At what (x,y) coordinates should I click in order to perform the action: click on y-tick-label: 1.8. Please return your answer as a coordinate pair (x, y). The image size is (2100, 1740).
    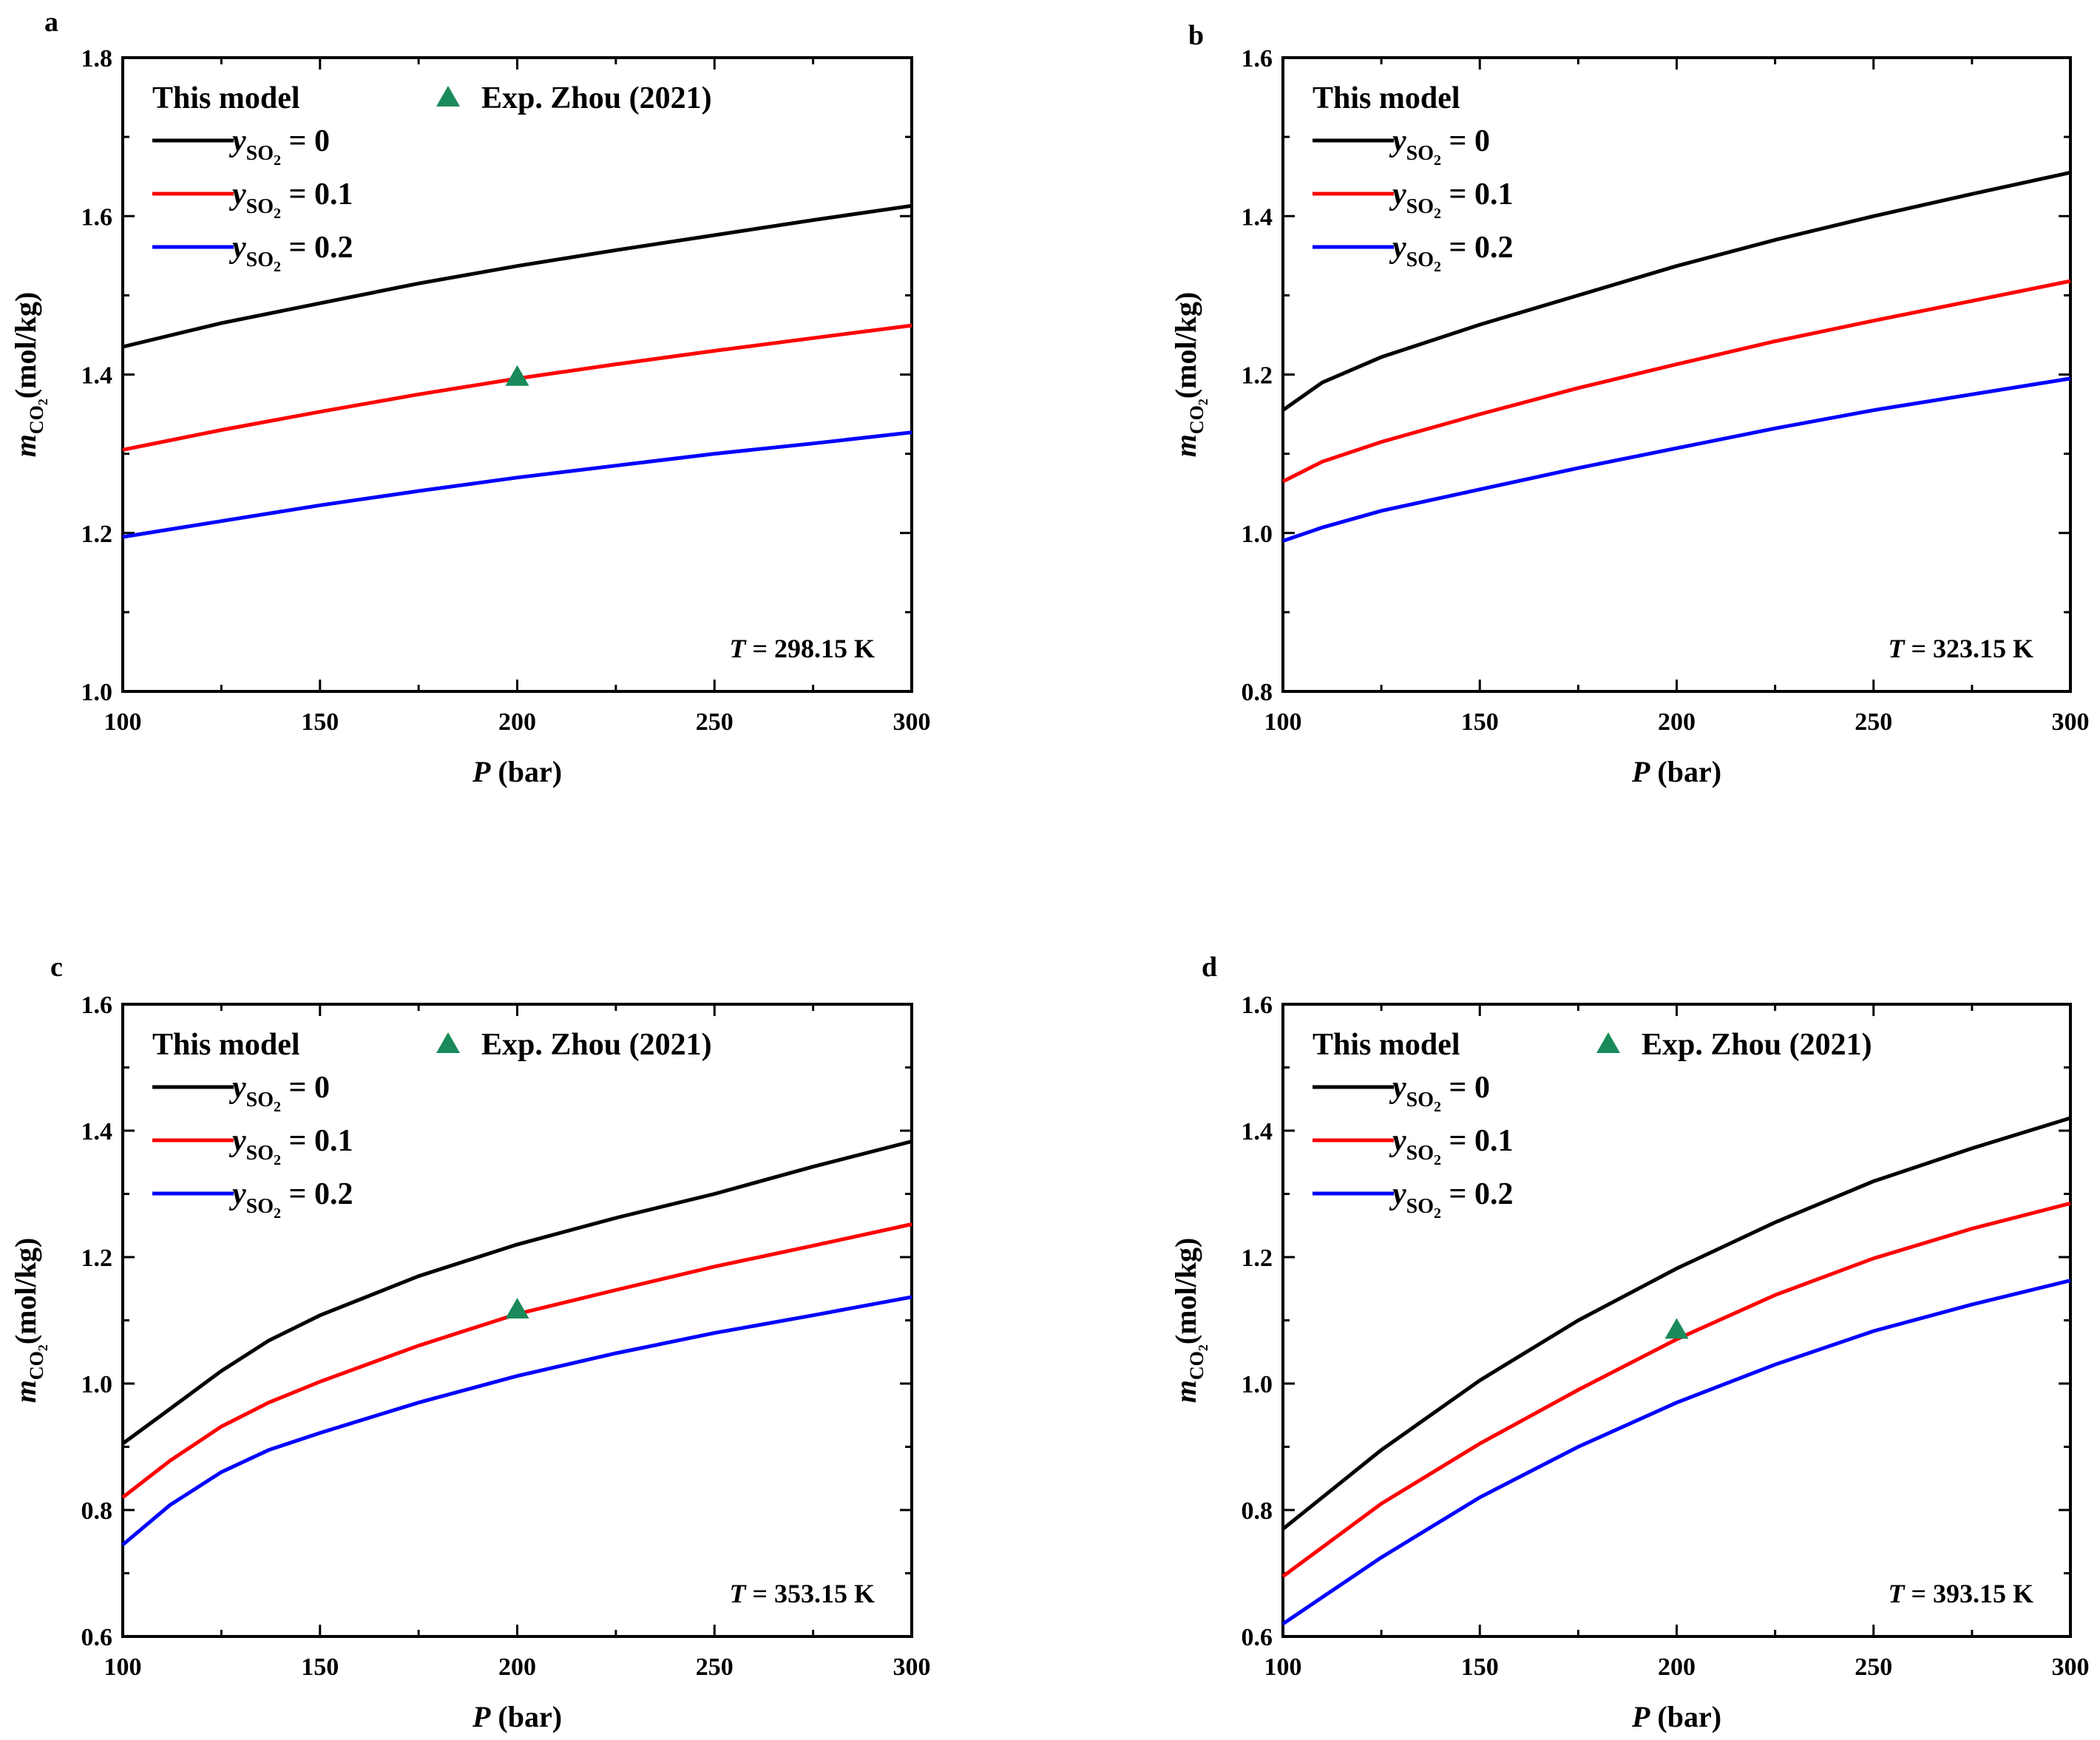
    Looking at the image, I should click on (97, 58).